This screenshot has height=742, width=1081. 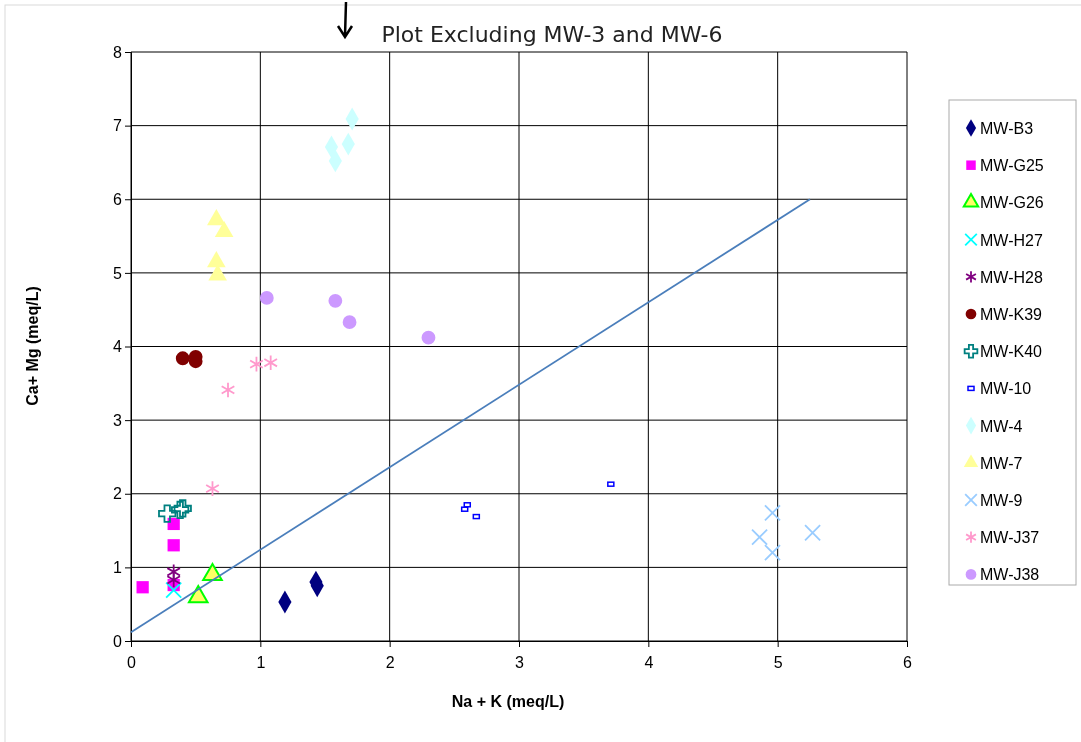 I want to click on x-tick-label: 5, so click(x=778, y=662).